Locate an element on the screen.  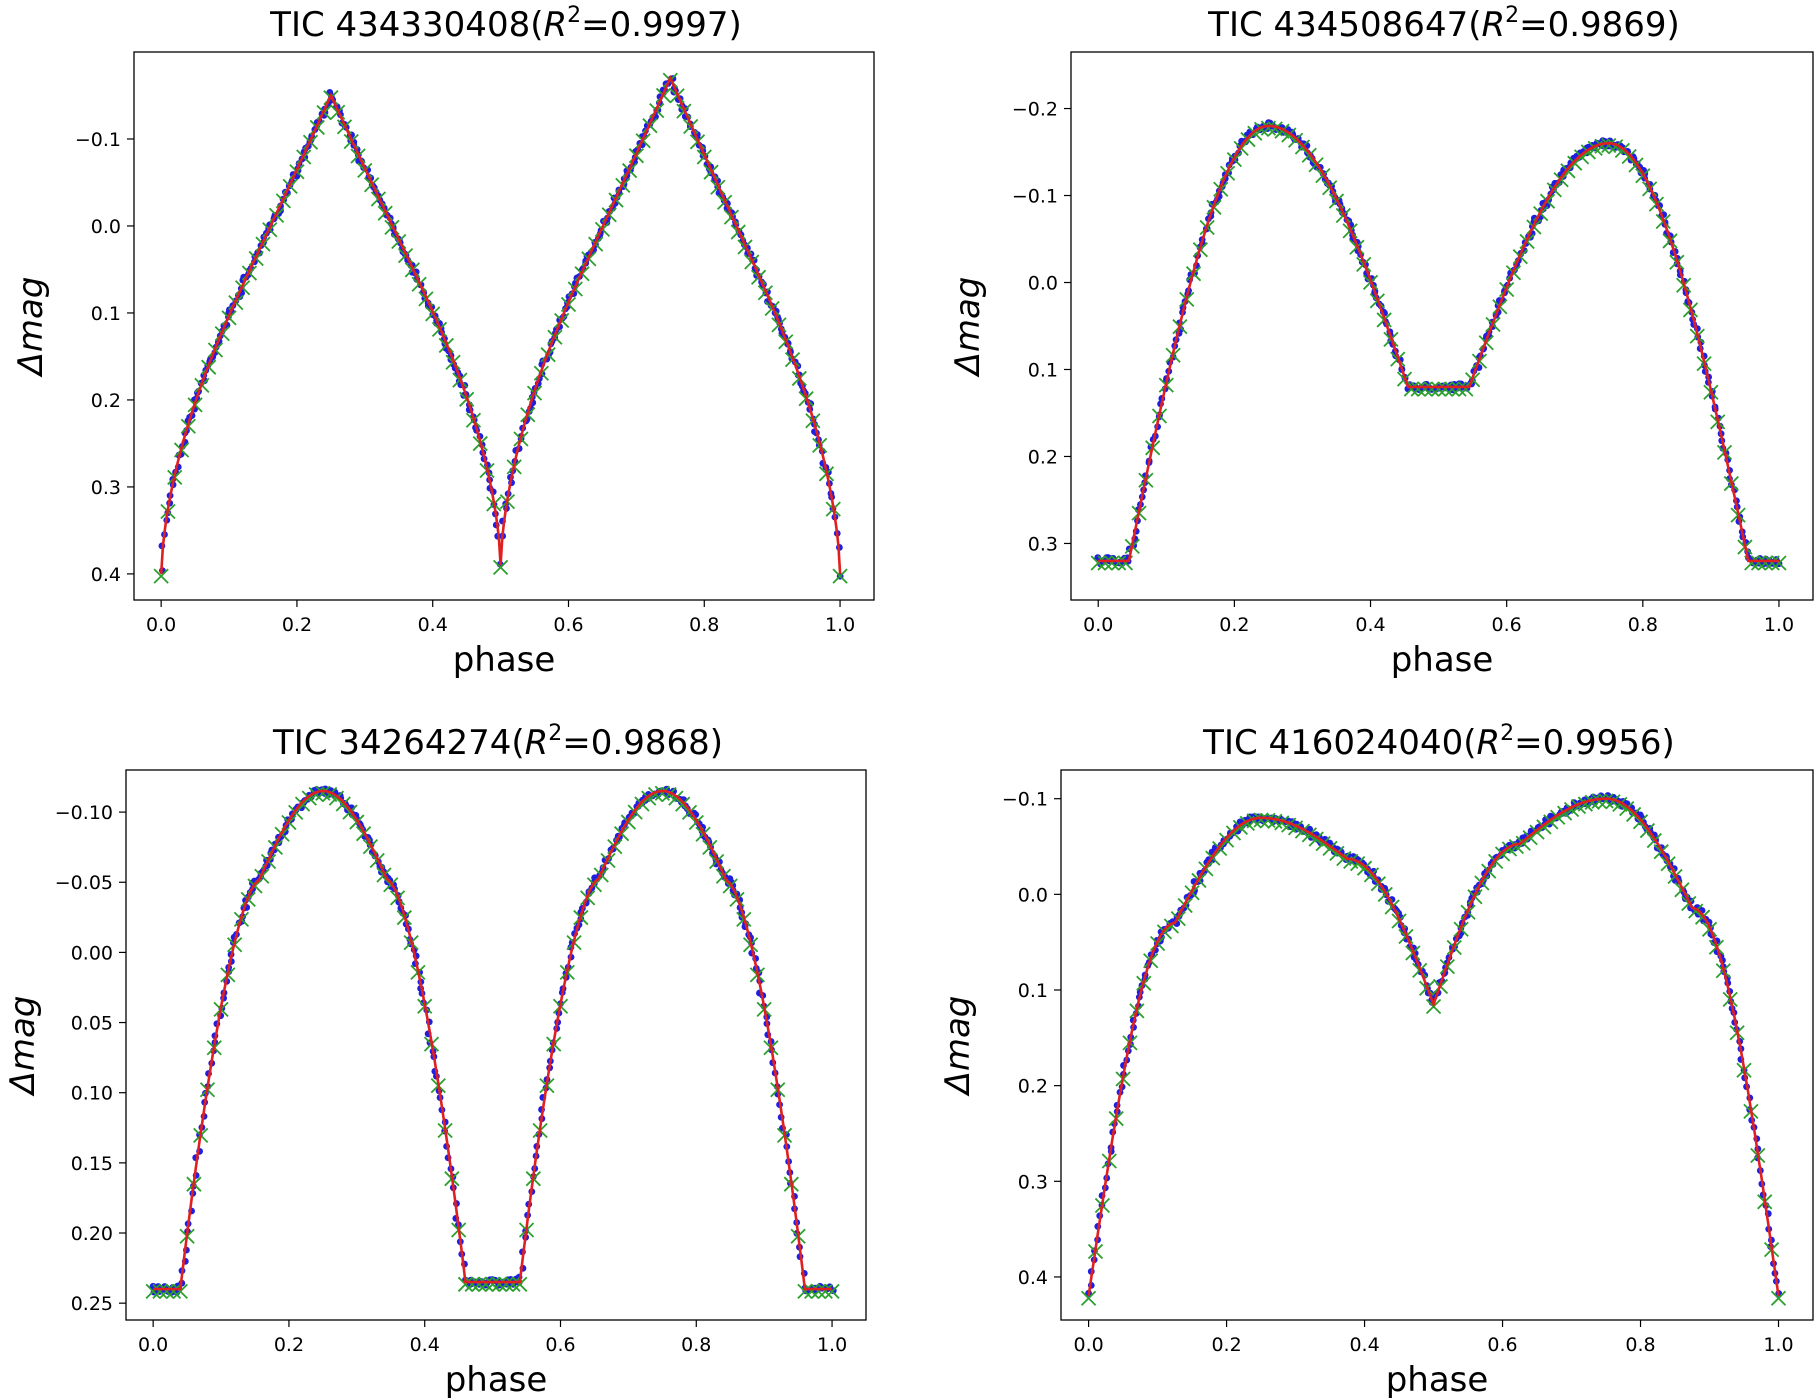
title-text: TIC 434508647( is located at coordinates (1344, 25).